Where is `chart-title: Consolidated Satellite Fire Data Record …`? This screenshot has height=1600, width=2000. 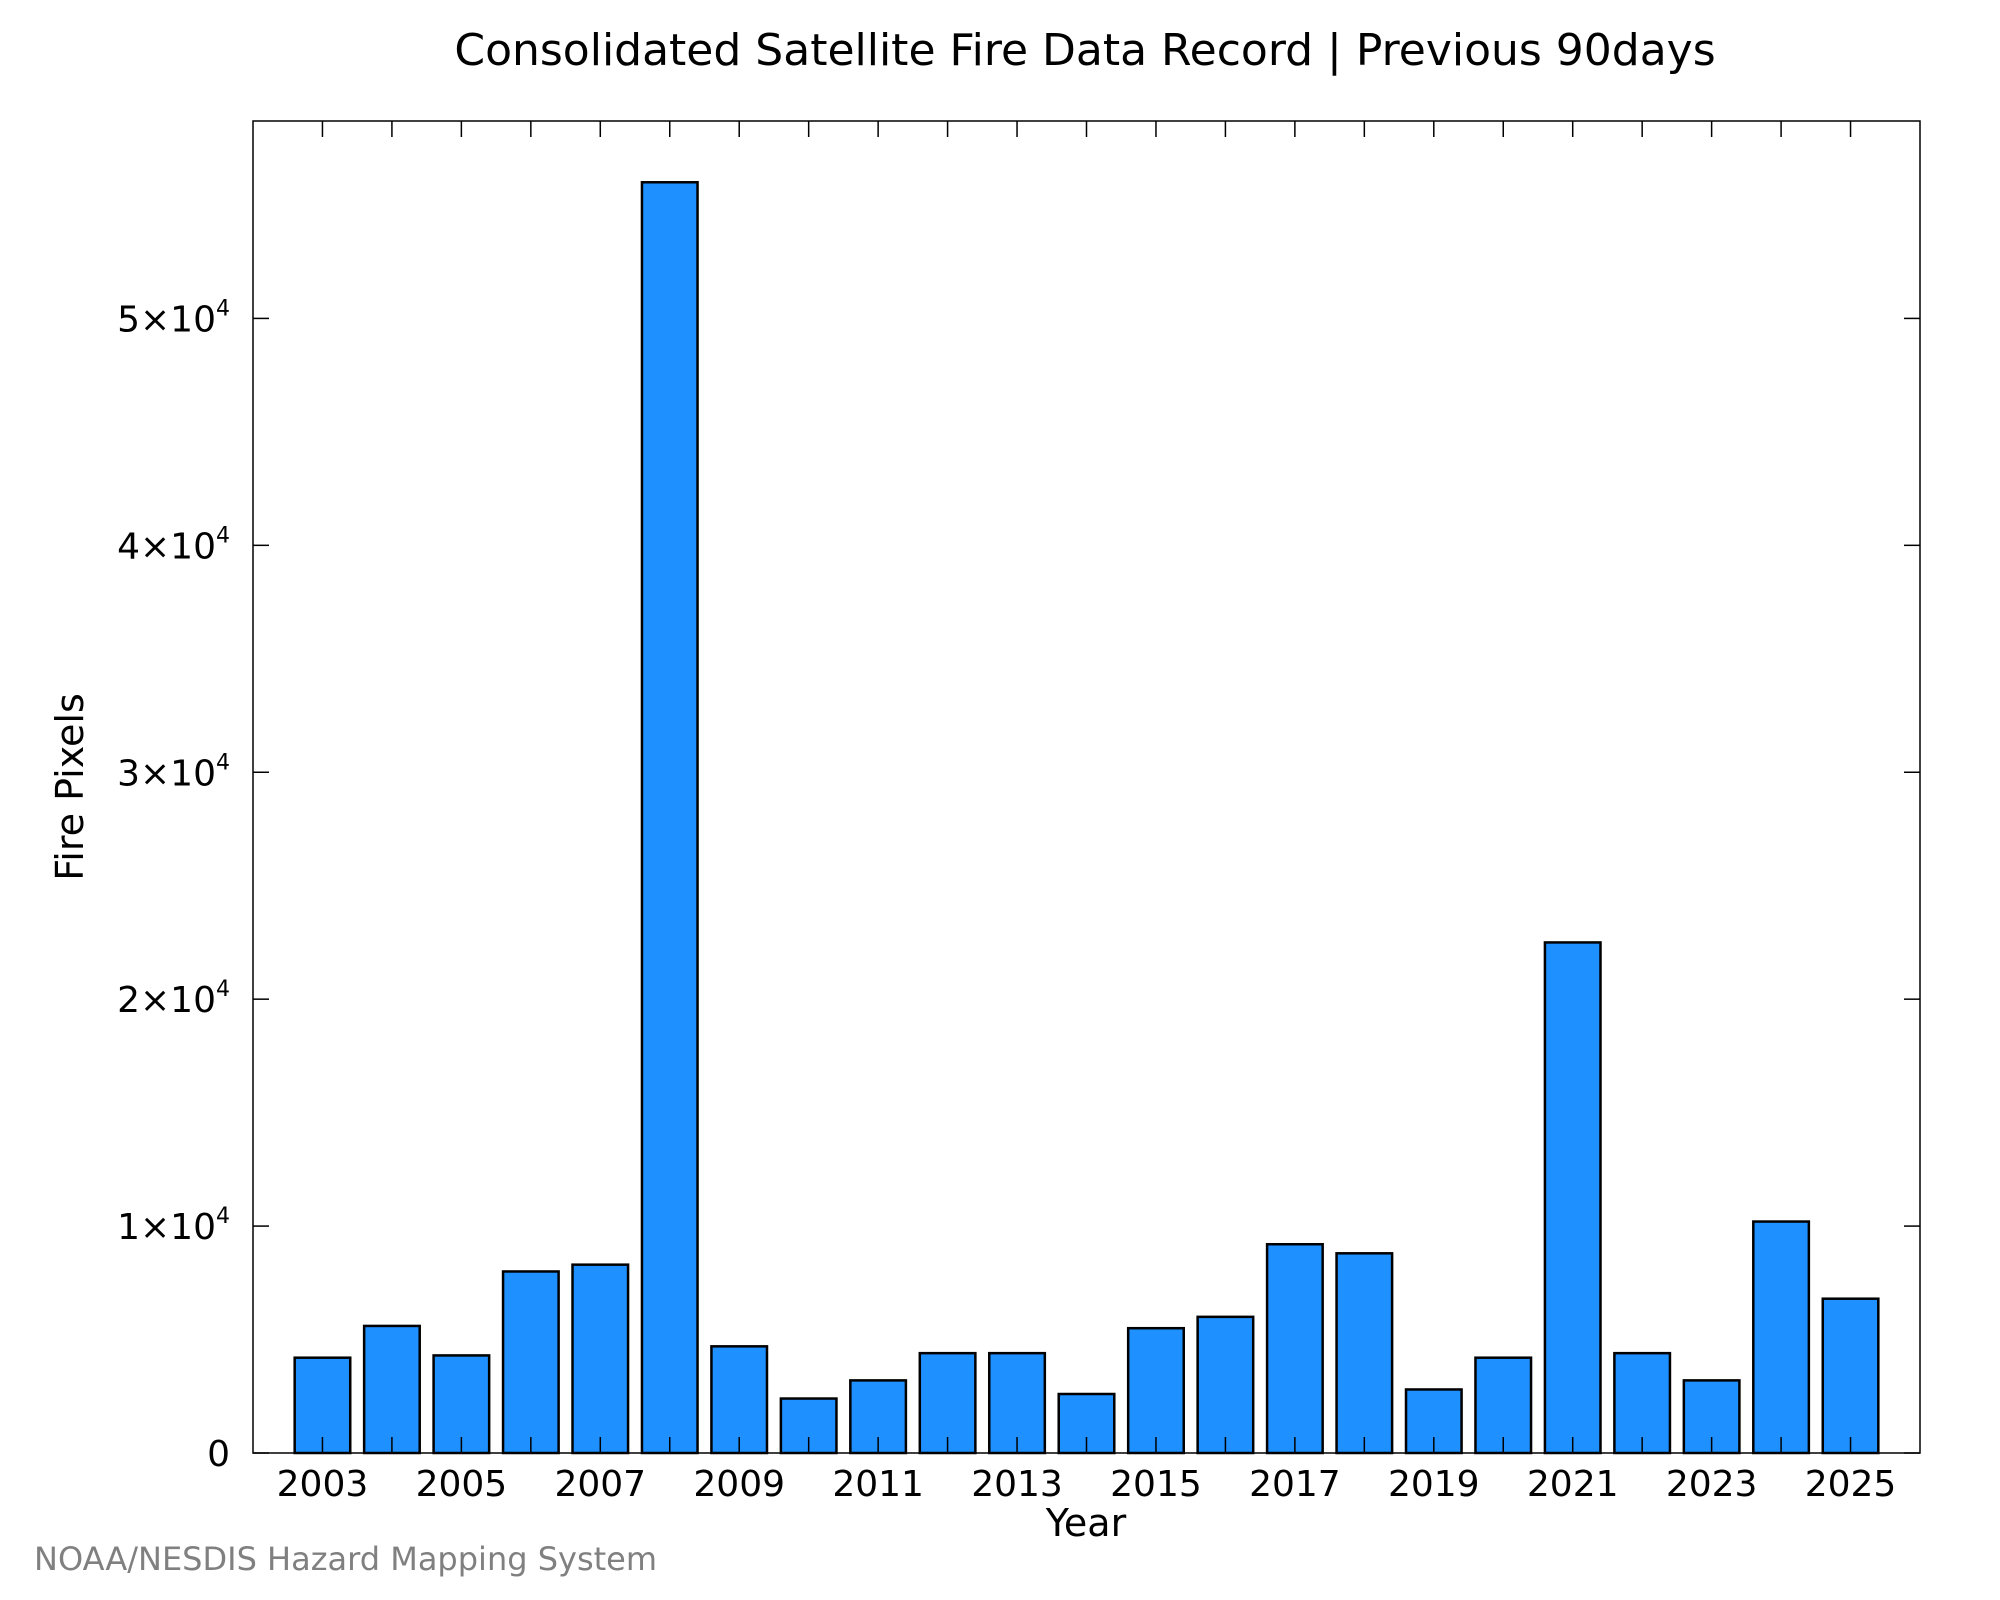 chart-title: Consolidated Satellite Fire Data Record … is located at coordinates (1084, 50).